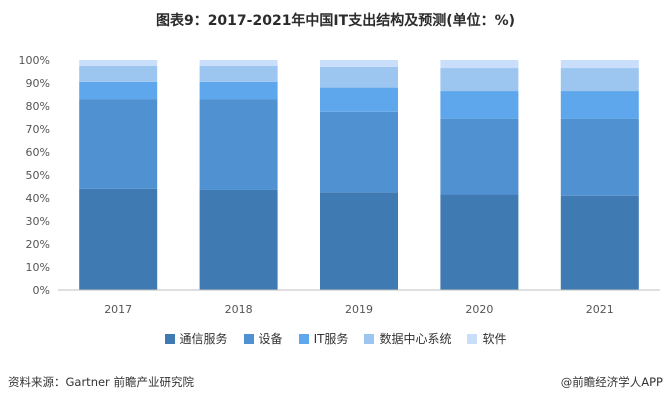 The image size is (671, 400). I want to click on legend-item: 通信服务, so click(196, 338).